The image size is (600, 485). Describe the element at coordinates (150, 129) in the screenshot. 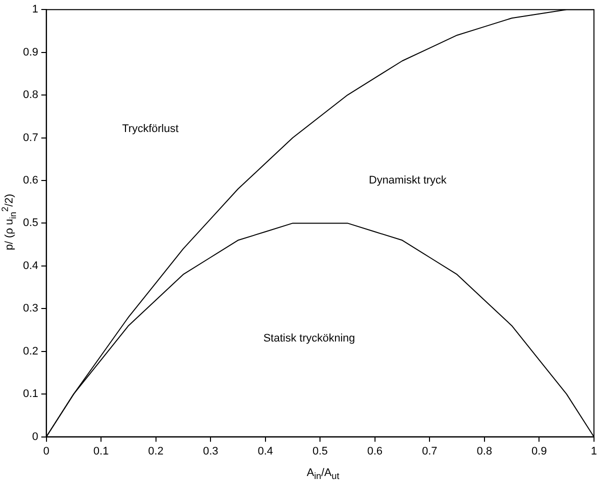

I see `annotation: Tryckförlust` at that location.